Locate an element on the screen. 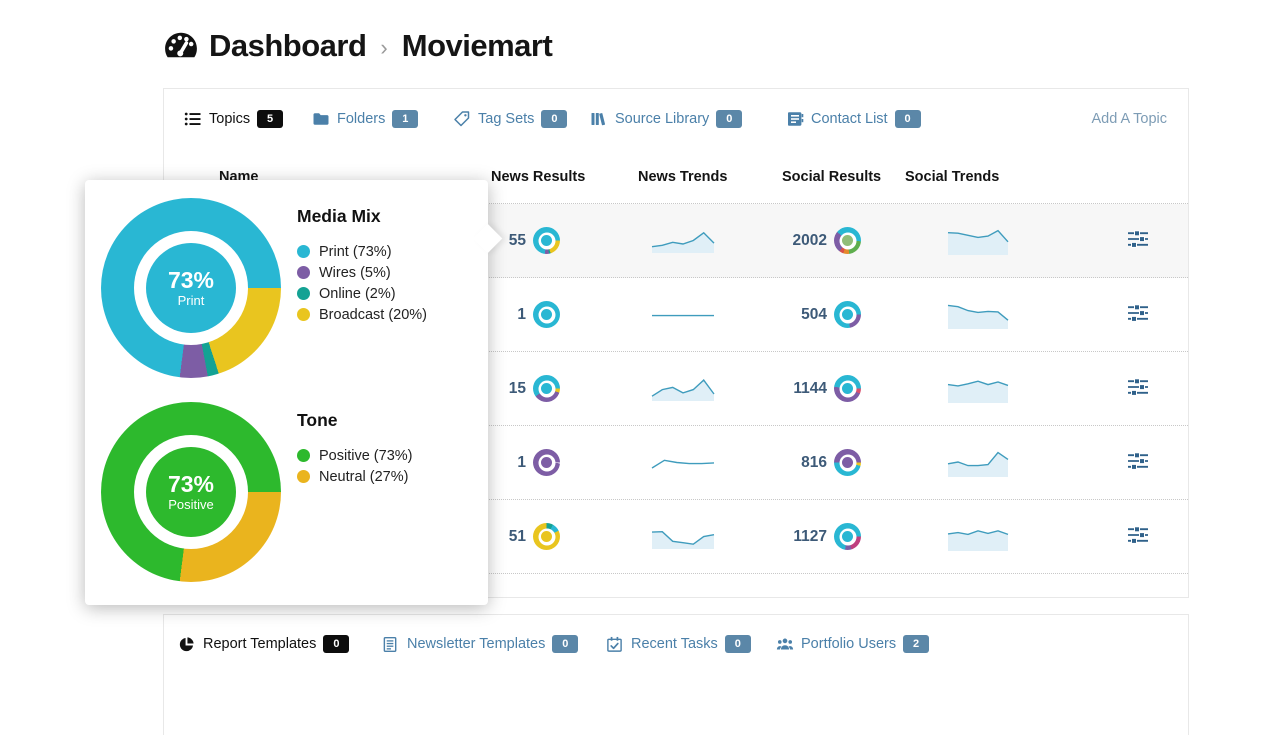 This screenshot has height=735, width=1280. pie-chart-icon is located at coordinates (187, 644).